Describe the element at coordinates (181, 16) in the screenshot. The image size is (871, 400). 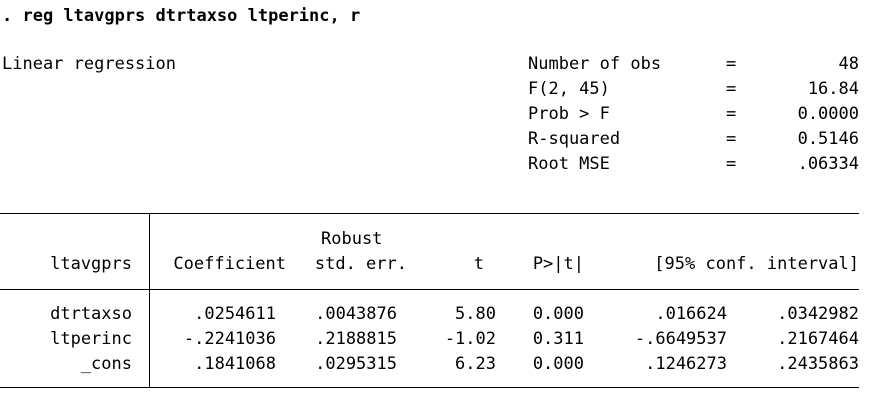
I see `command-line: . reg ltavgprs dtrtaxso ltperinc, r` at that location.